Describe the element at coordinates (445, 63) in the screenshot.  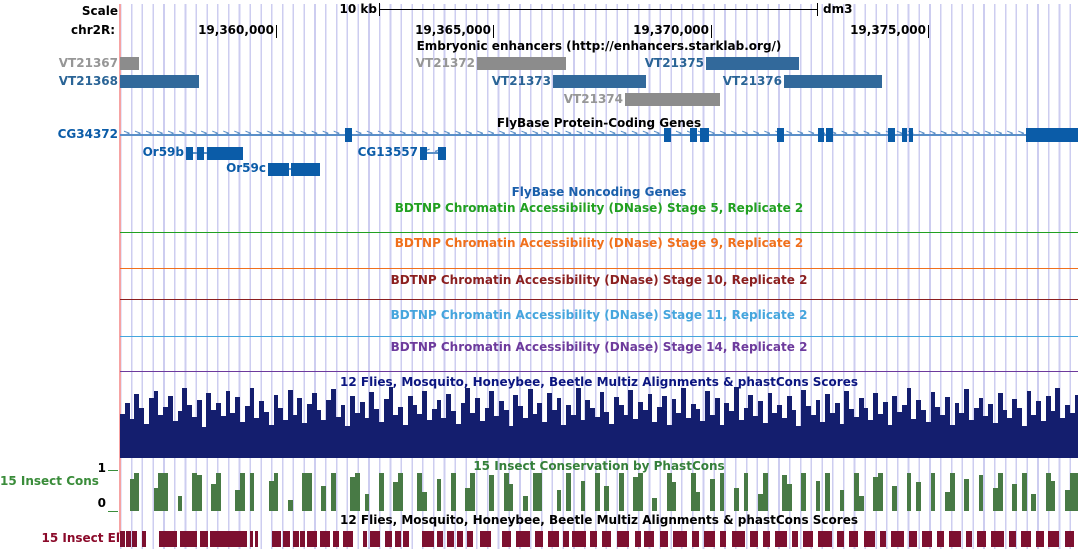
I see `enhancer-label: VT21372` at that location.